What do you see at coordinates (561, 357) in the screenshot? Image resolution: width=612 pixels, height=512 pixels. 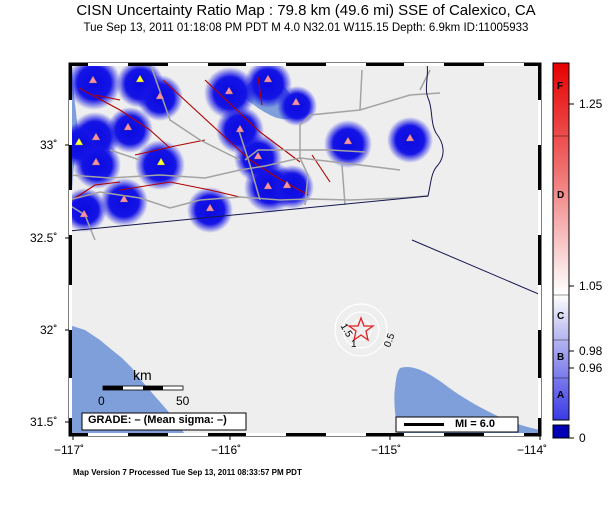 I see `grade-letter-b: B` at bounding box center [561, 357].